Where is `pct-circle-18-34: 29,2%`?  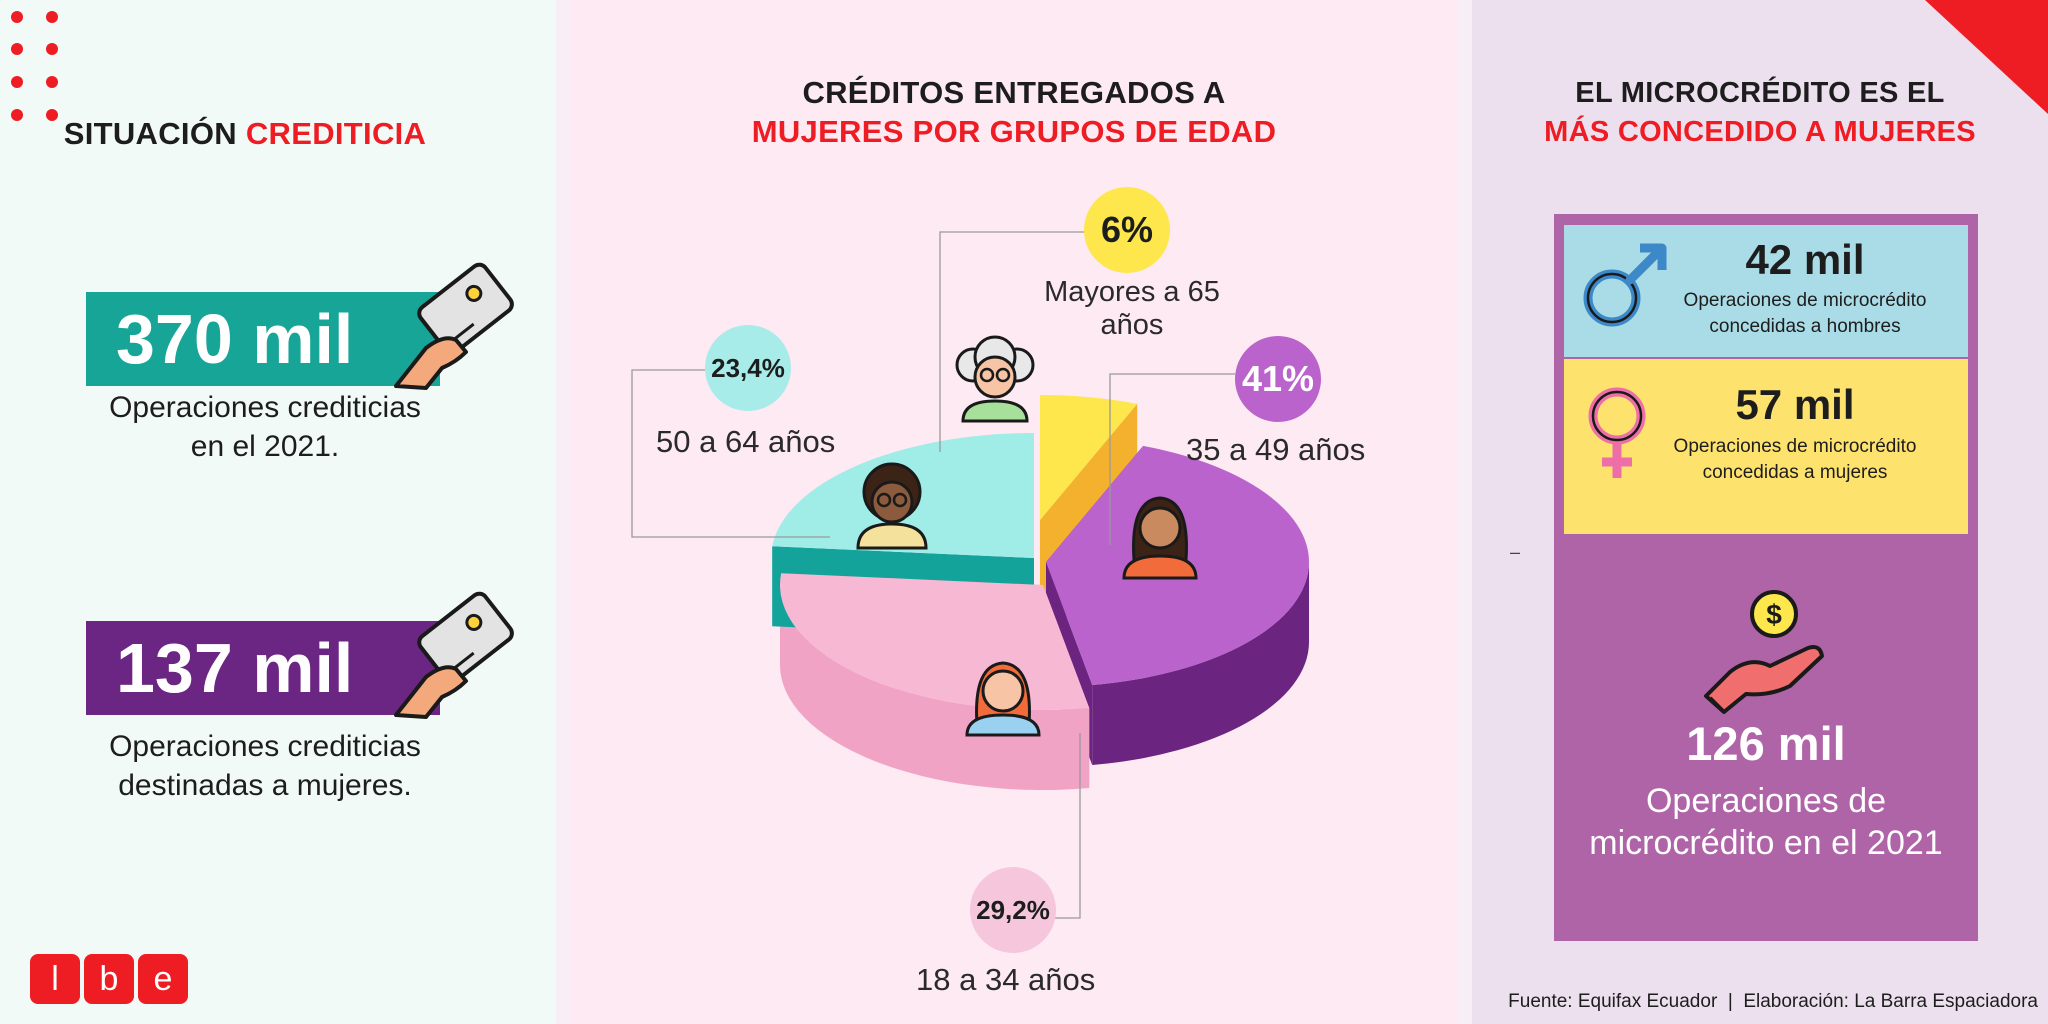
pct-circle-18-34: 29,2% is located at coordinates (1013, 910).